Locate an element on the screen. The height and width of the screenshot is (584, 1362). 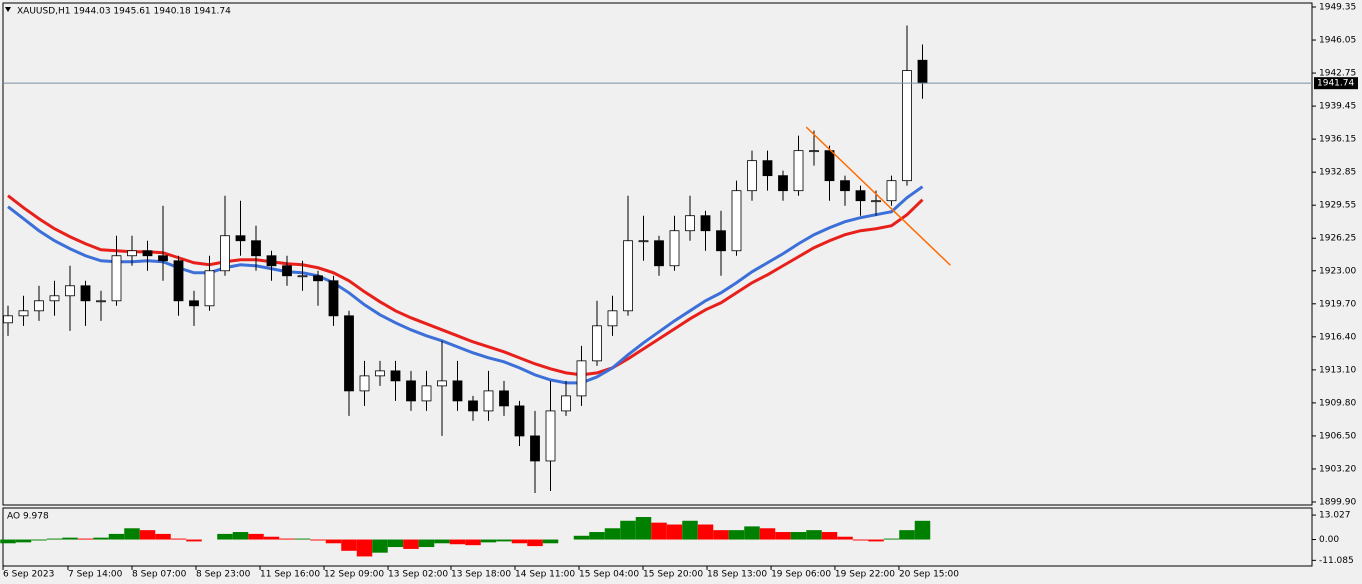
y-tick-label: 1899.90 is located at coordinates (1337, 502).